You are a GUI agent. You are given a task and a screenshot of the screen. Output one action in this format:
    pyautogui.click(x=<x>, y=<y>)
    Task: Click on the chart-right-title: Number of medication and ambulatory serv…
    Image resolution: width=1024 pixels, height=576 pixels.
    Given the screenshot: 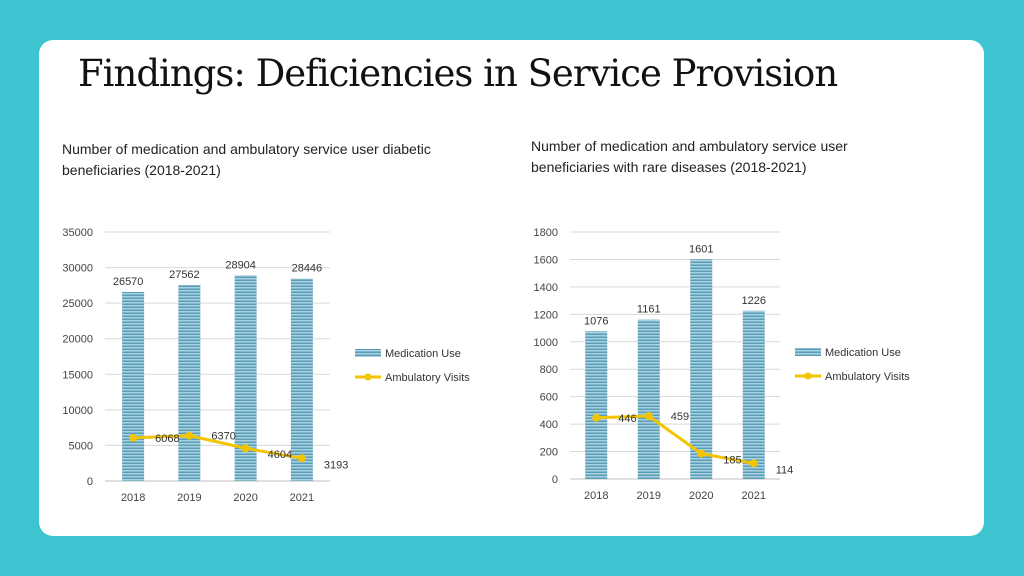 What is the action you would take?
    pyautogui.click(x=689, y=156)
    